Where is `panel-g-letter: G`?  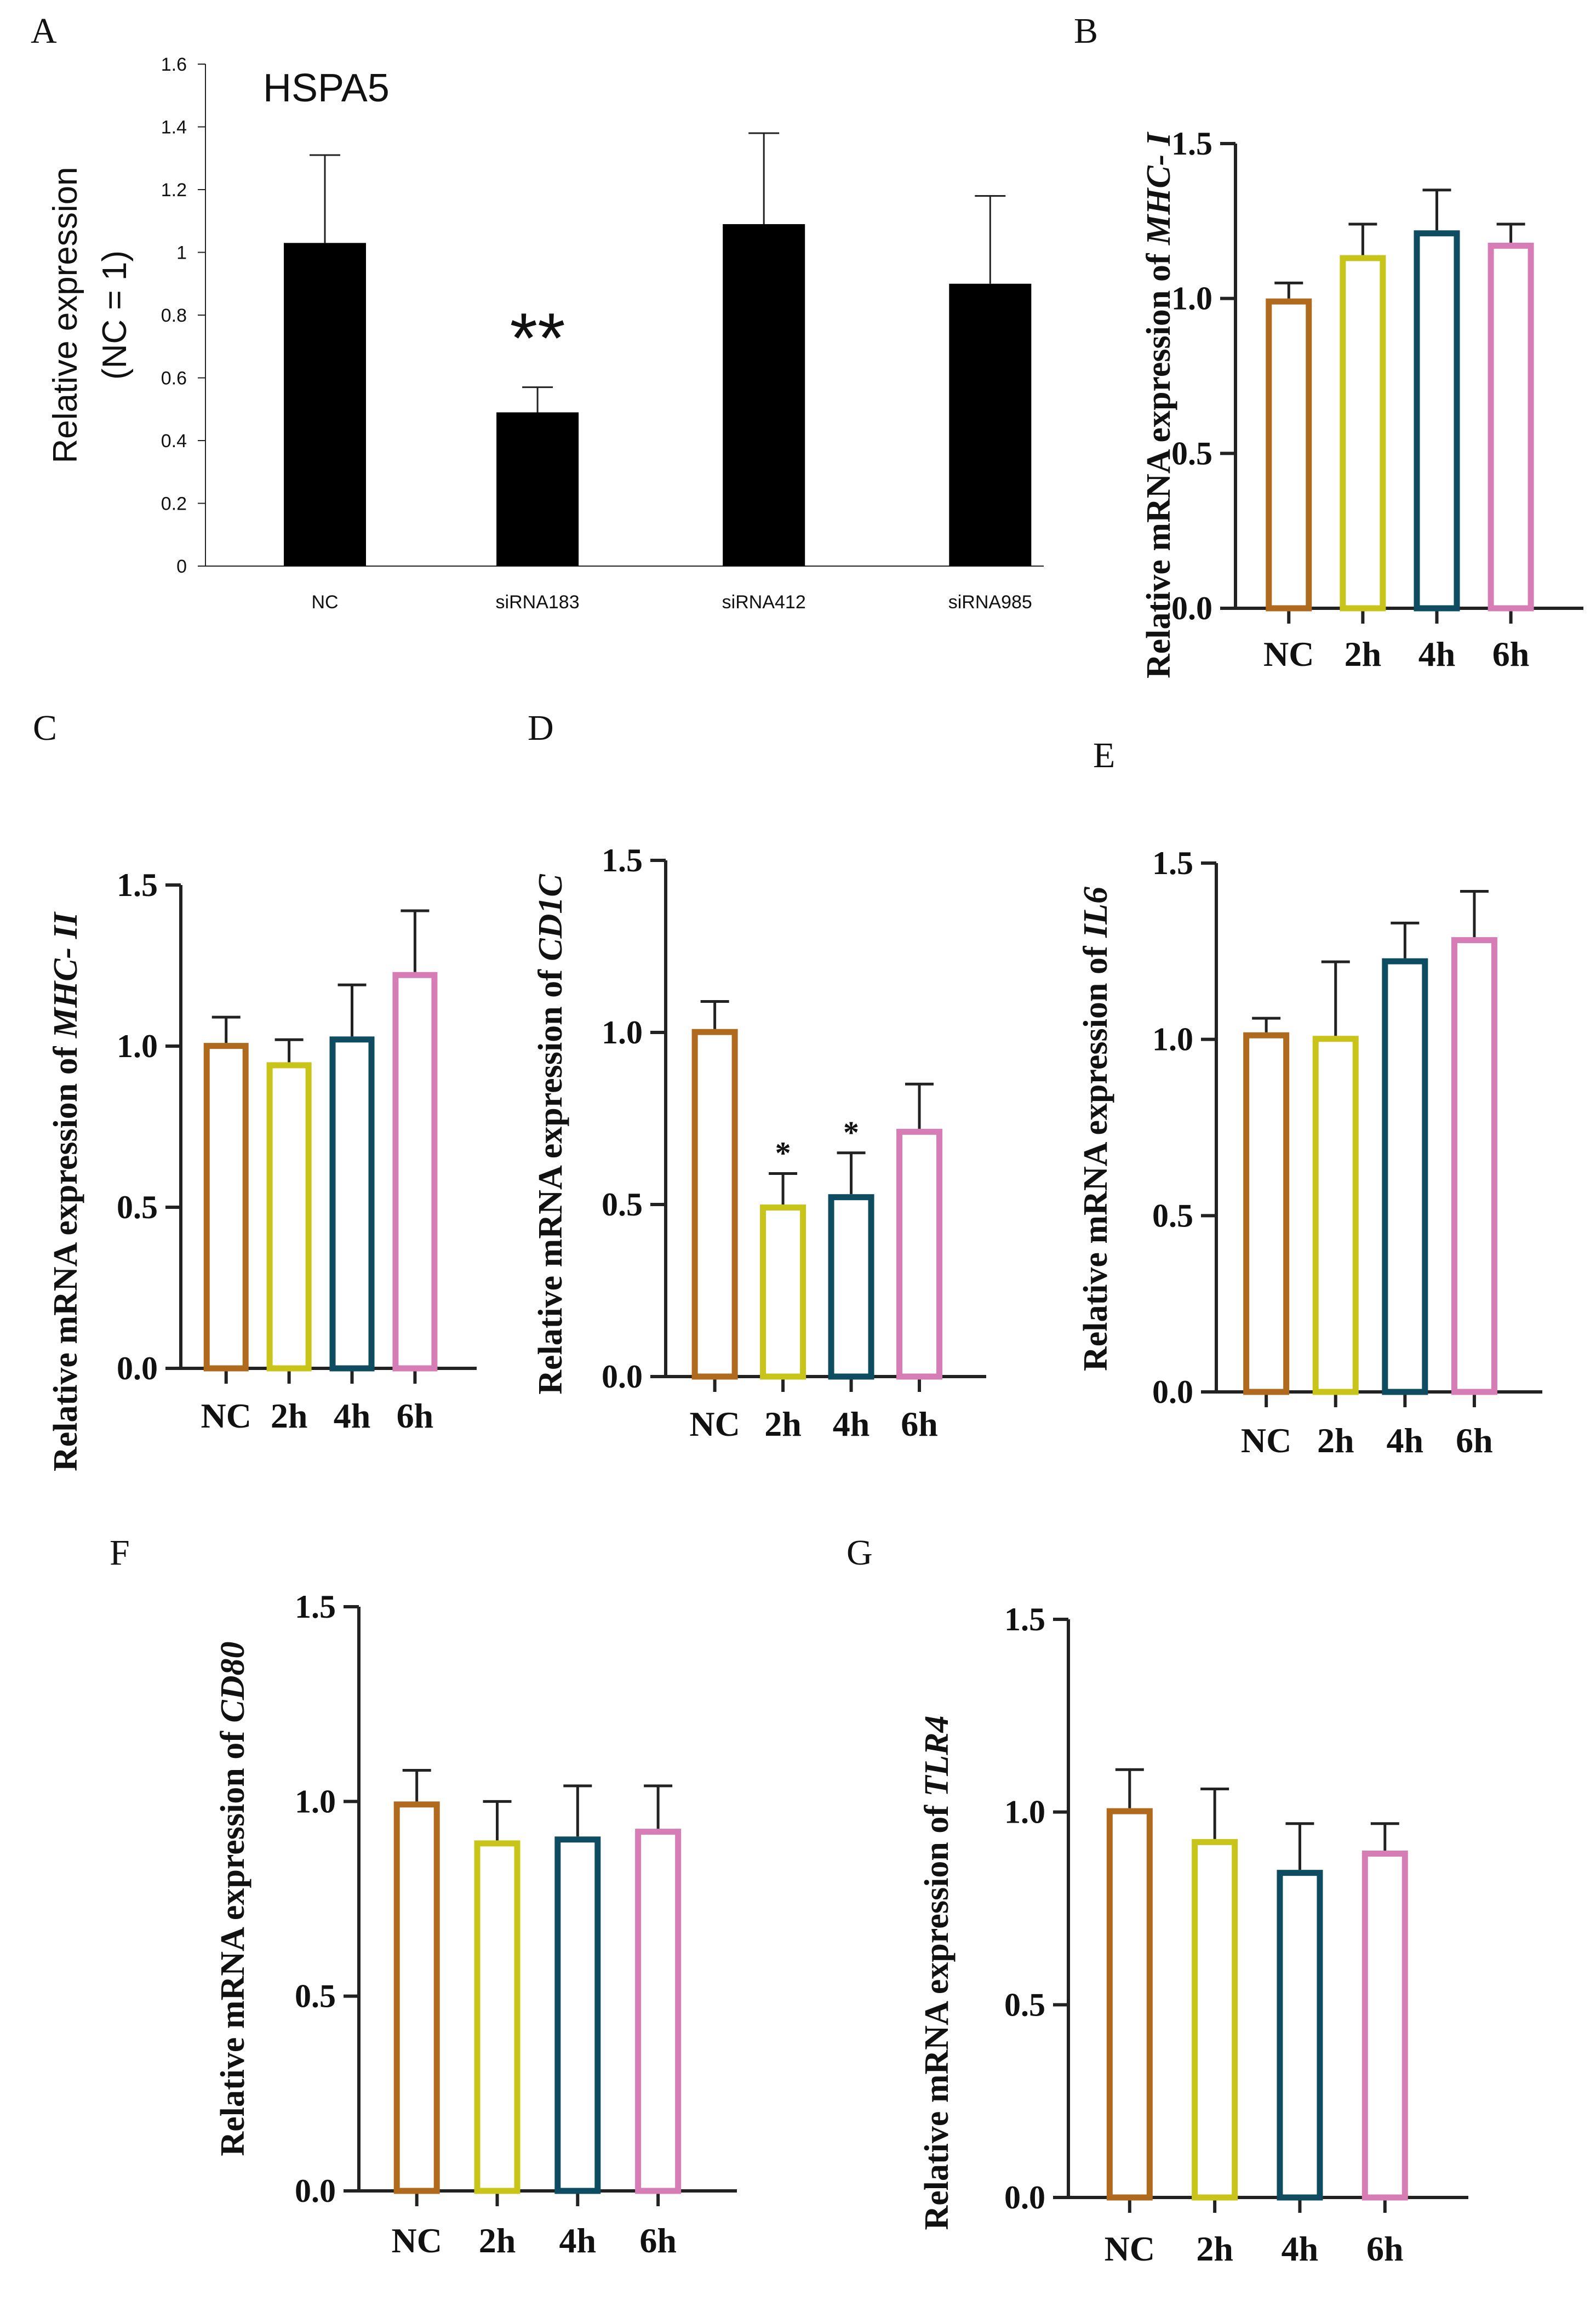 panel-g-letter: G is located at coordinates (859, 1553).